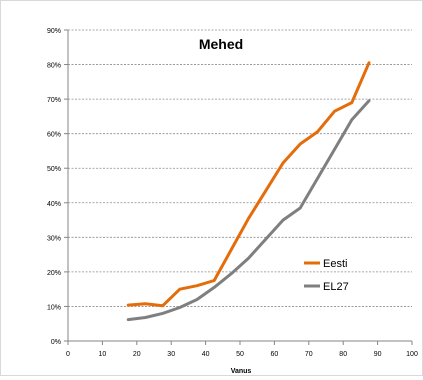  What do you see at coordinates (54, 66) in the screenshot?
I see `y-tick-label: 80%` at bounding box center [54, 66].